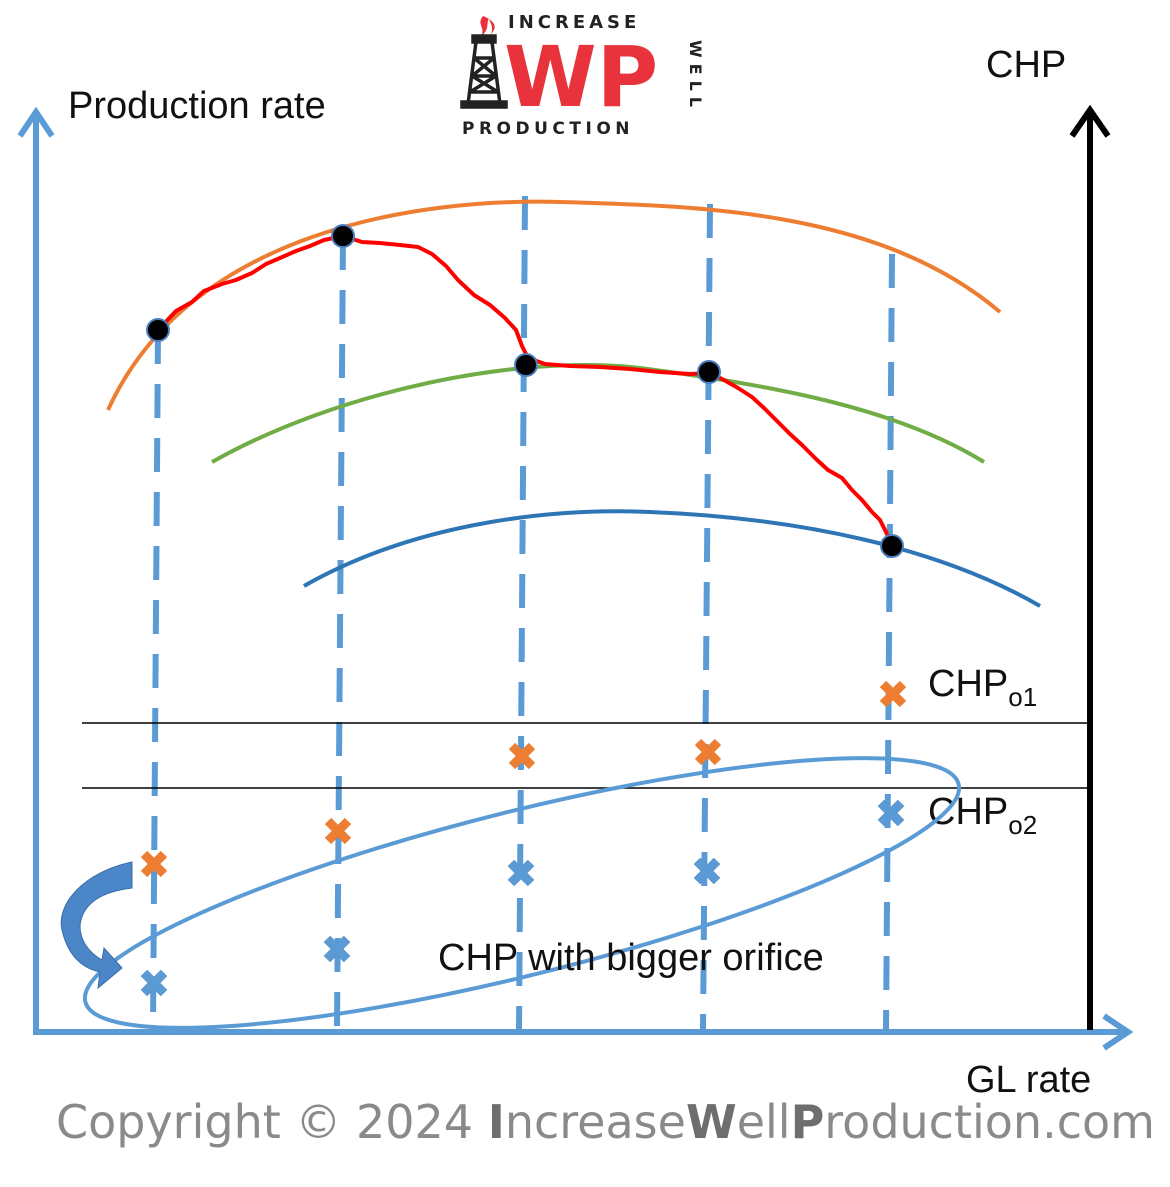  I want to click on curved-arrow-icon, so click(96, 925).